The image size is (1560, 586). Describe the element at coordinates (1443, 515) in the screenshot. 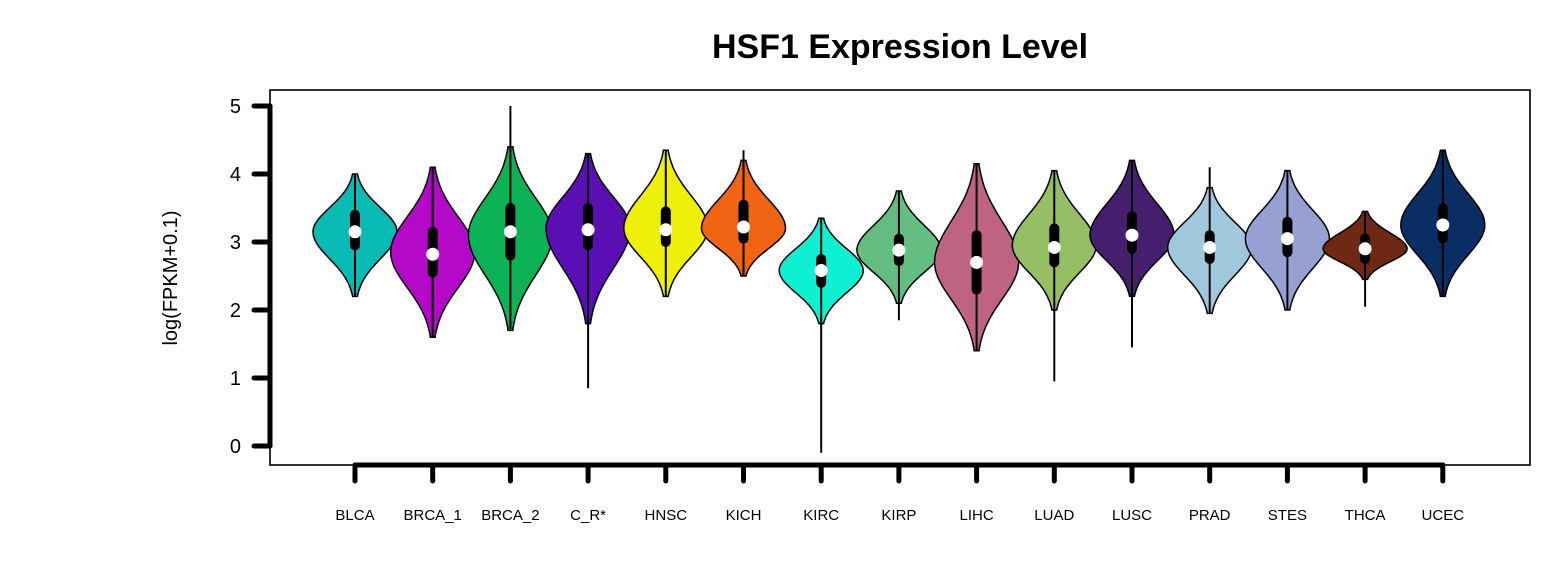

I see `x-tick-label: UCEC` at that location.